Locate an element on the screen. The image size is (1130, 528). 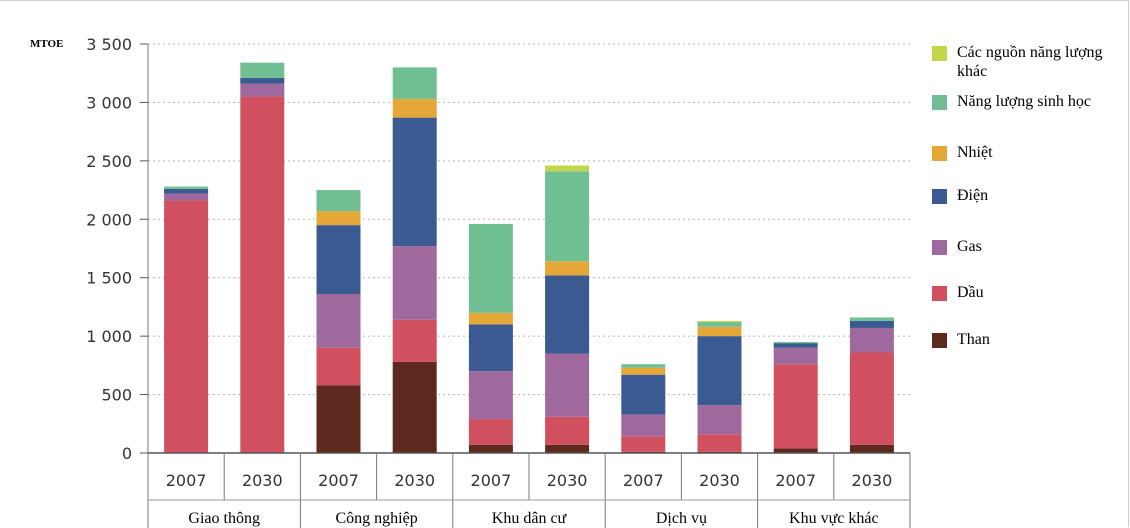
legend-label: Điện is located at coordinates (973, 195).